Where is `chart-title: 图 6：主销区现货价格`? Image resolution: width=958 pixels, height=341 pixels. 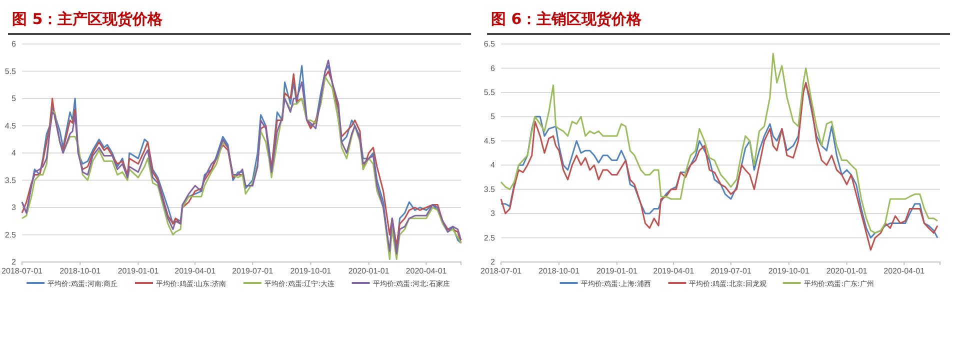 chart-title: 图 6：主销区现货价格 is located at coordinates (567, 19).